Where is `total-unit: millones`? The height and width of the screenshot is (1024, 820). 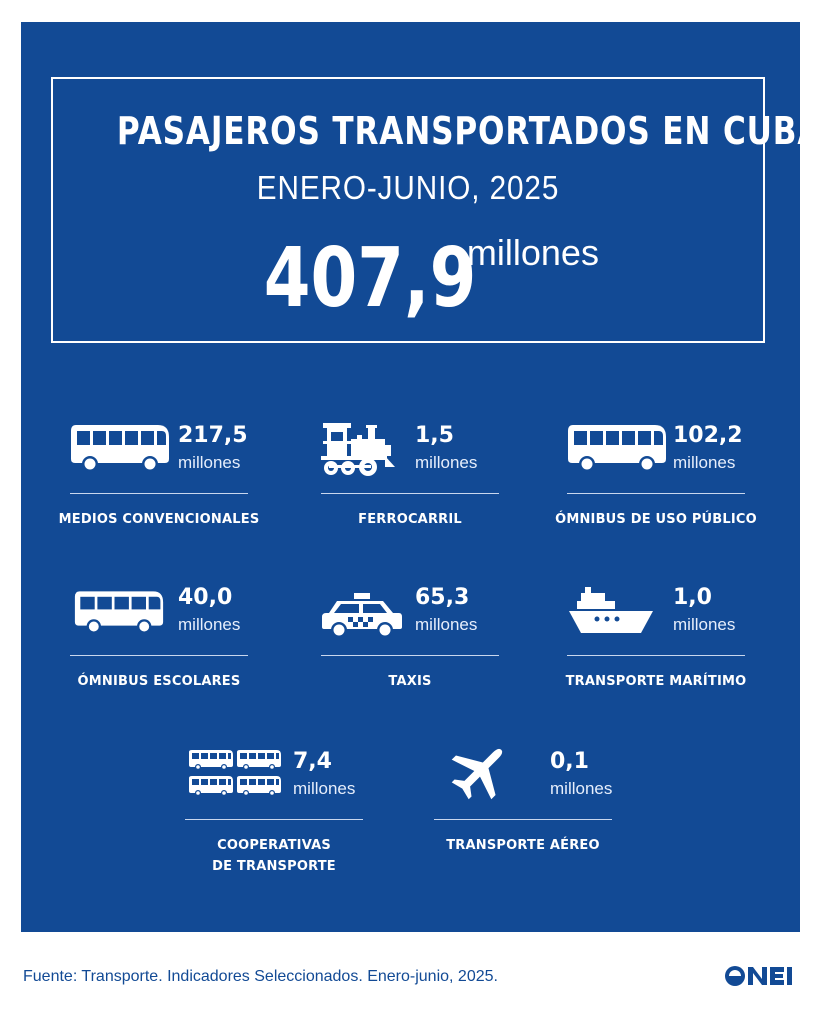 total-unit: millones is located at coordinates (532, 252).